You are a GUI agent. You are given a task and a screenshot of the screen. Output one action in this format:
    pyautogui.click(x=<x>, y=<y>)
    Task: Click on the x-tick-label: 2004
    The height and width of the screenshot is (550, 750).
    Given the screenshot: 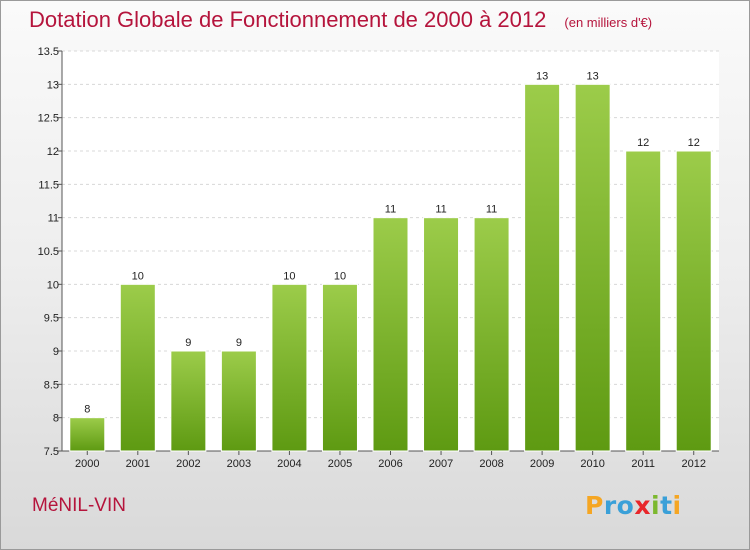 What is the action you would take?
    pyautogui.click(x=289, y=464)
    